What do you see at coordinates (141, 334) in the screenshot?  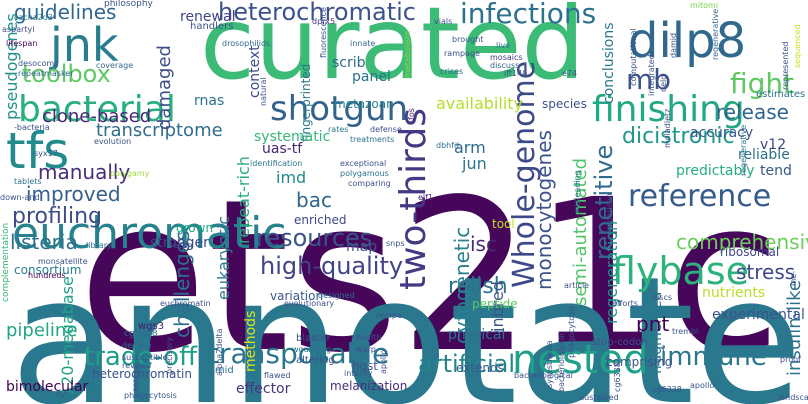 I see `word-cg8458: cg8458` at bounding box center [141, 334].